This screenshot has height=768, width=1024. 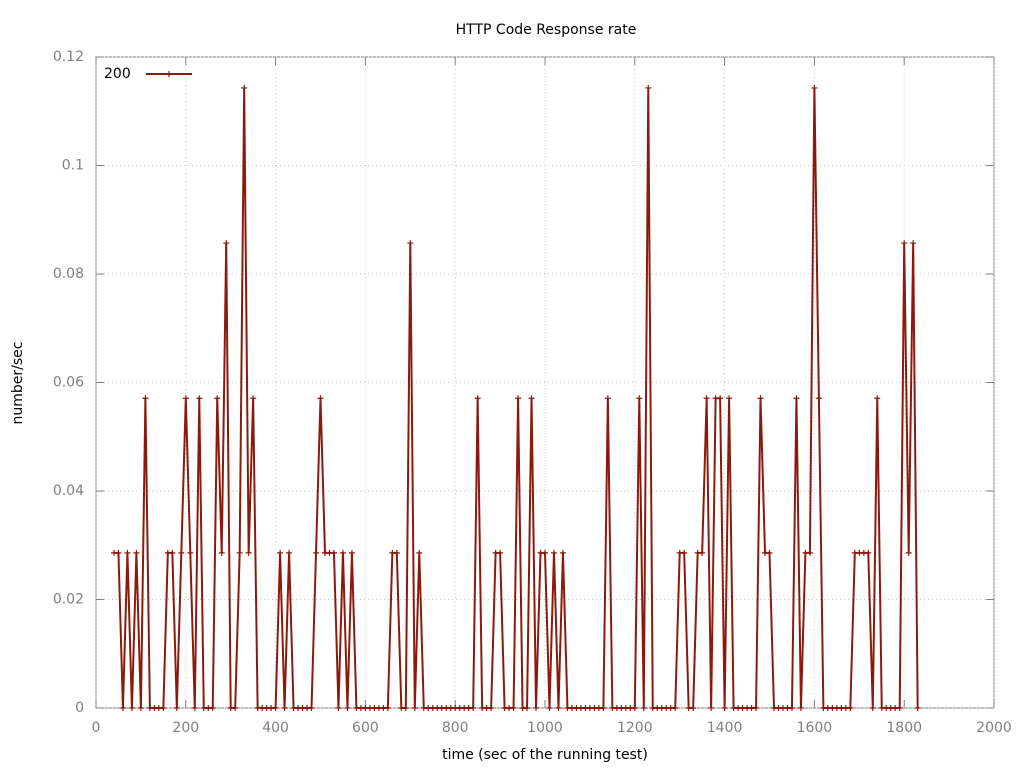 What do you see at coordinates (169, 74) in the screenshot?
I see `legend-swatch` at bounding box center [169, 74].